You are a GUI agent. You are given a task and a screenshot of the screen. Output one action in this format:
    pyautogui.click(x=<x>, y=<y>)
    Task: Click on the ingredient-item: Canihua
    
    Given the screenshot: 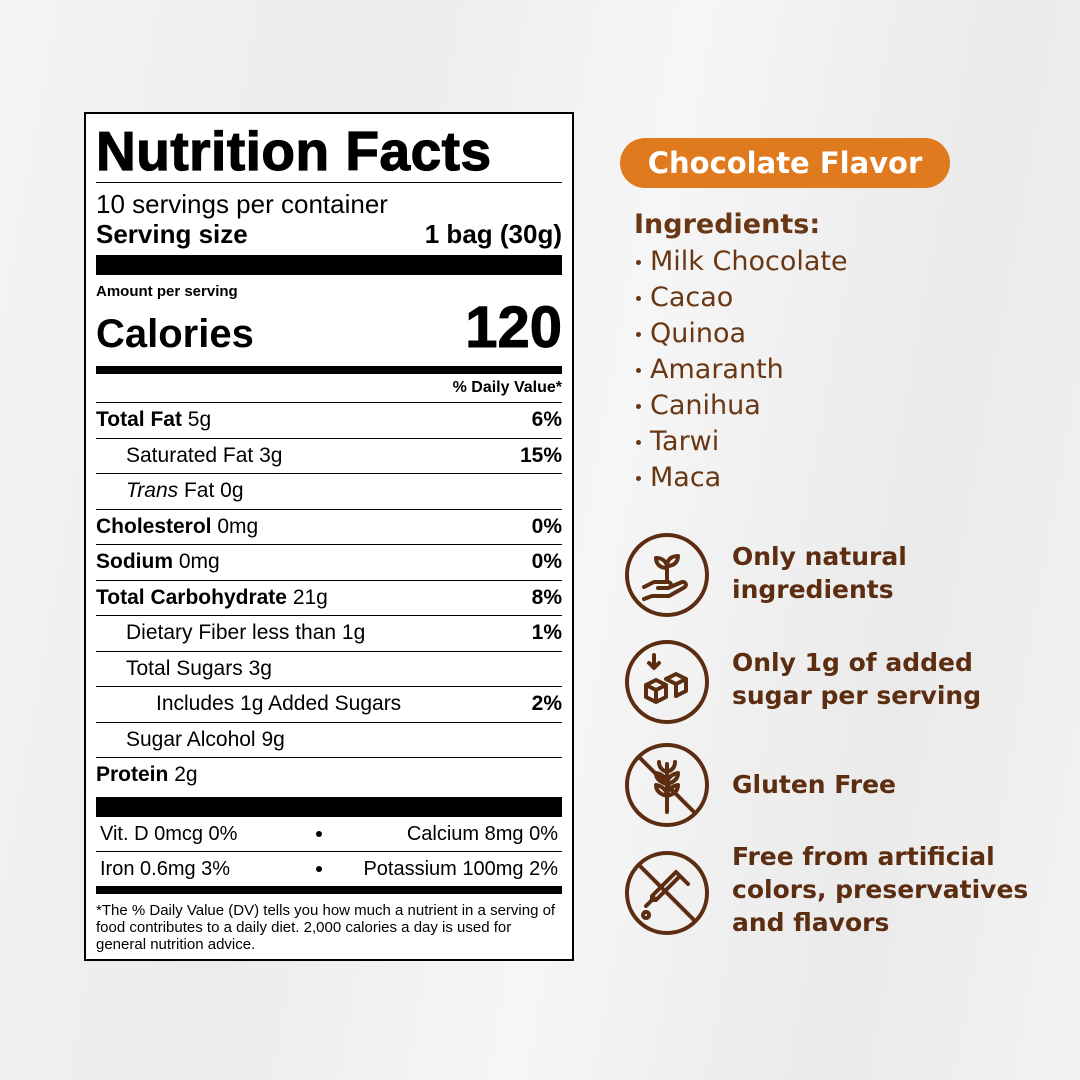 What is the action you would take?
    pyautogui.click(x=741, y=406)
    